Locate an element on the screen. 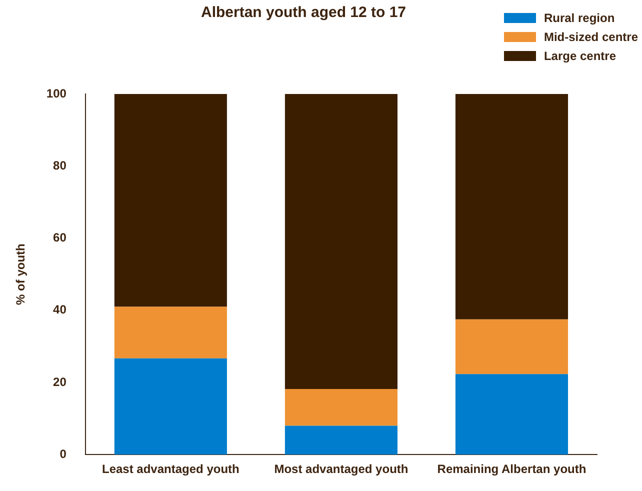 This screenshot has height=491, width=642. y-axis-title: % of youth is located at coordinates (21, 274).